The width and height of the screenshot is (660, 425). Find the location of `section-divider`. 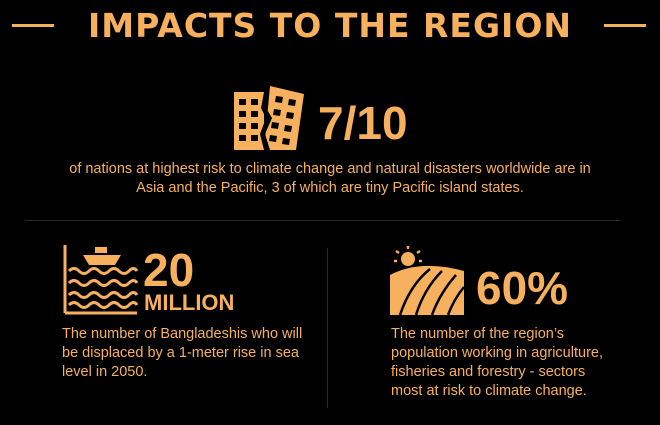

section-divider is located at coordinates (322, 220).